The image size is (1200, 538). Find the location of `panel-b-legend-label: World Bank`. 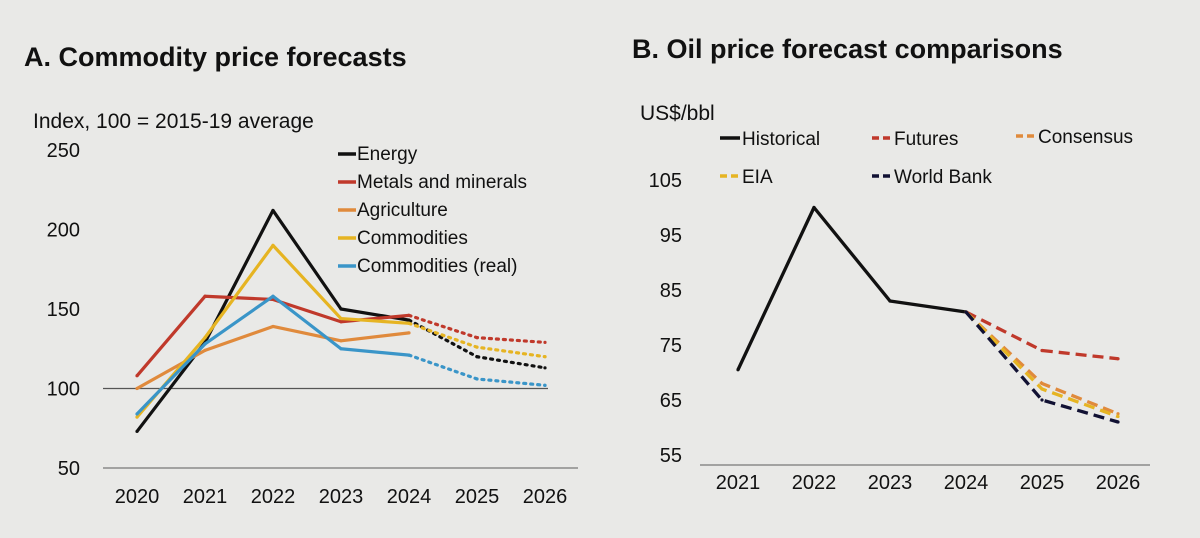

panel-b-legend-label: World Bank is located at coordinates (943, 177).